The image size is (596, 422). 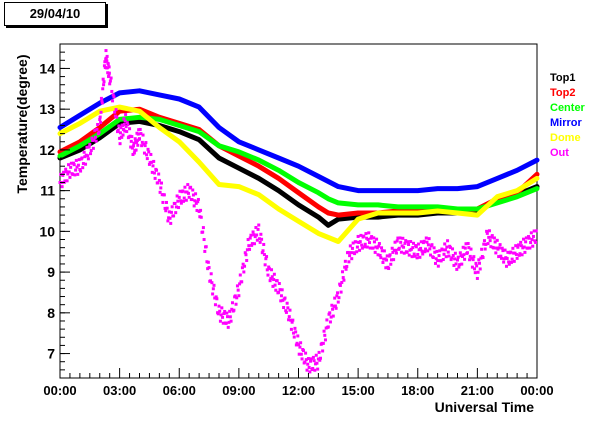 I want to click on y-axis-label: Temperature(degree), so click(x=22, y=123).